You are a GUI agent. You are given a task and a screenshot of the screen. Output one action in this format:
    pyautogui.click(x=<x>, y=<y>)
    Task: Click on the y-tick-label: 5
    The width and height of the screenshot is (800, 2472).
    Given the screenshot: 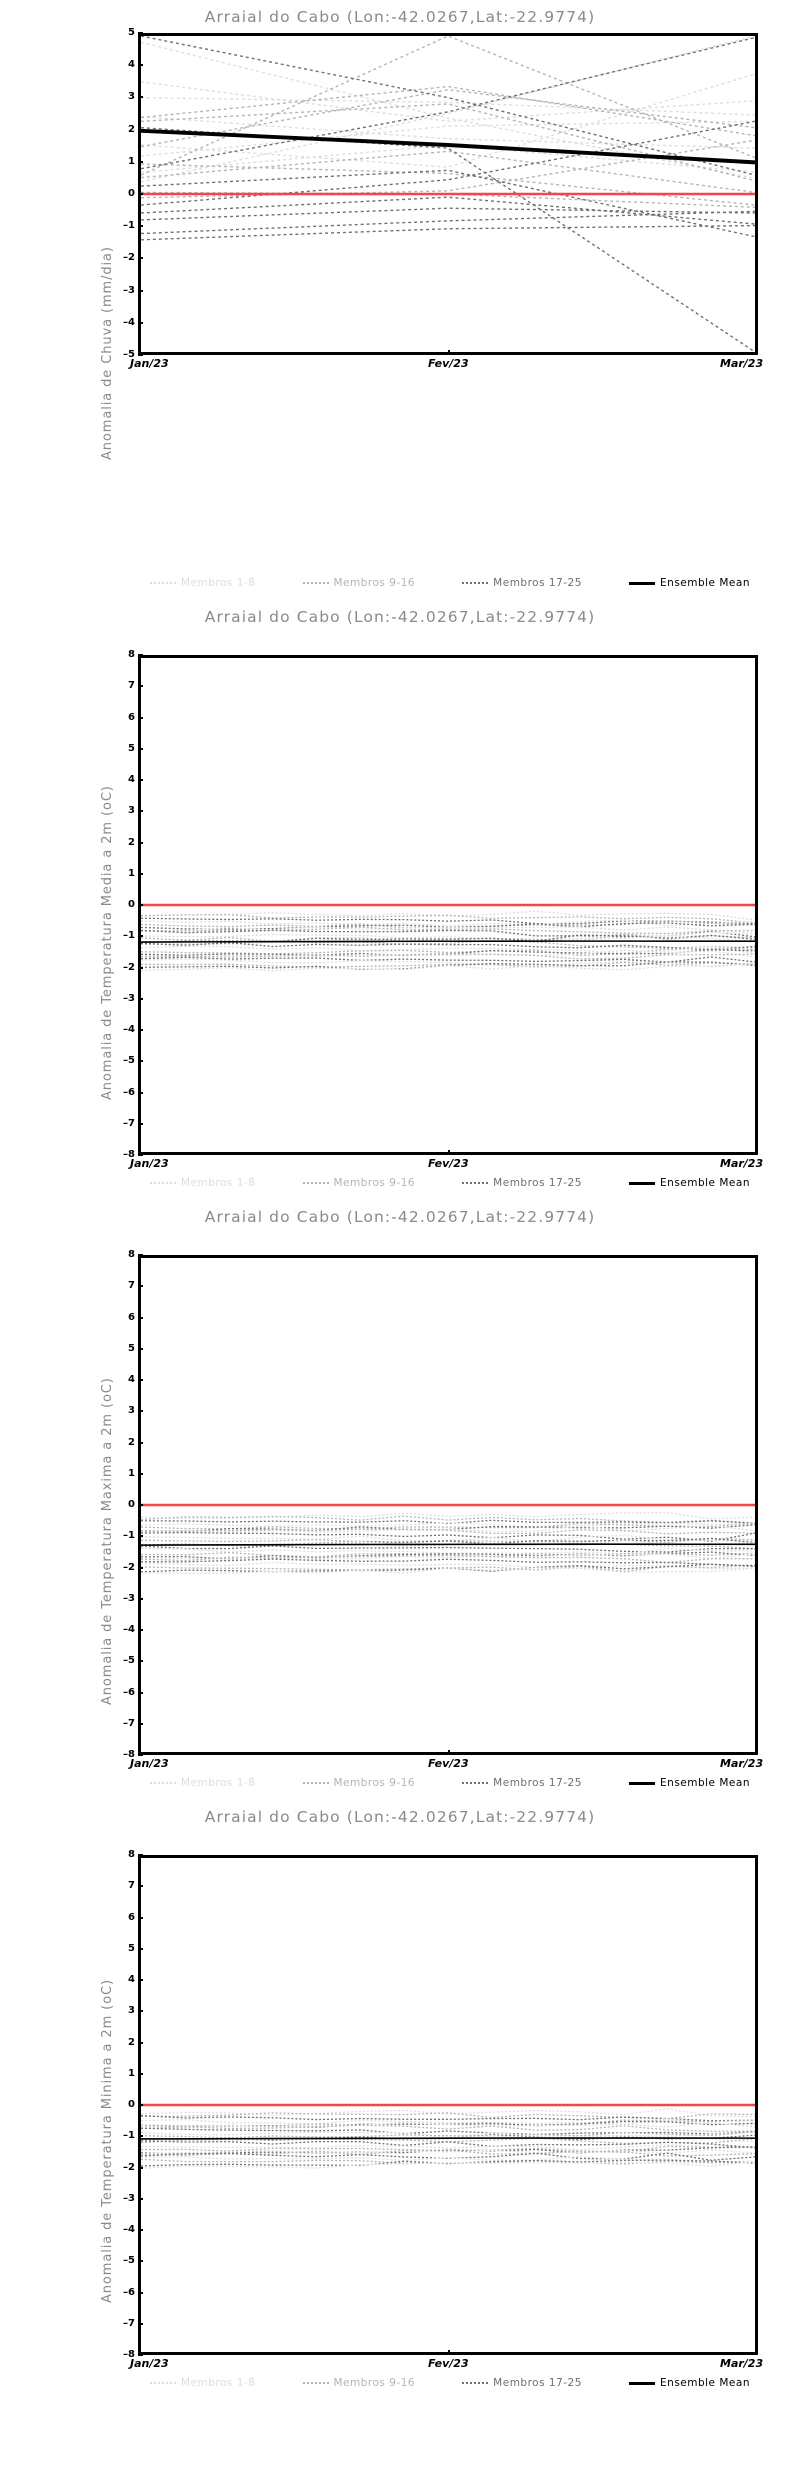 What is the action you would take?
    pyautogui.click(x=131, y=748)
    